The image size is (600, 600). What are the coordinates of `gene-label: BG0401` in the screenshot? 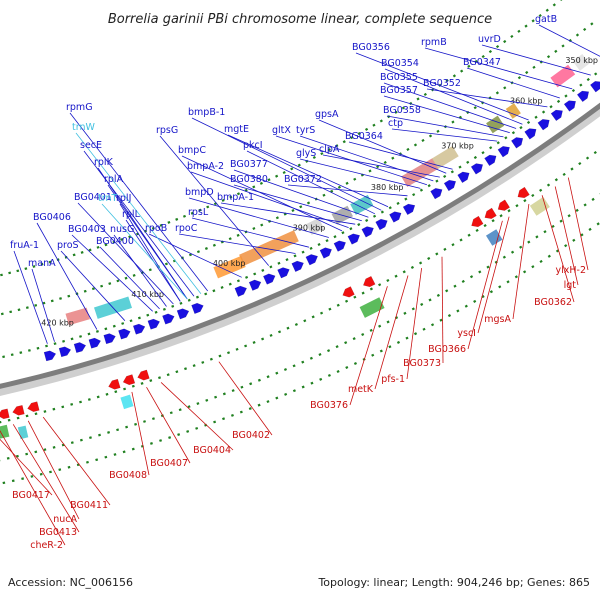 It's located at (93, 197).